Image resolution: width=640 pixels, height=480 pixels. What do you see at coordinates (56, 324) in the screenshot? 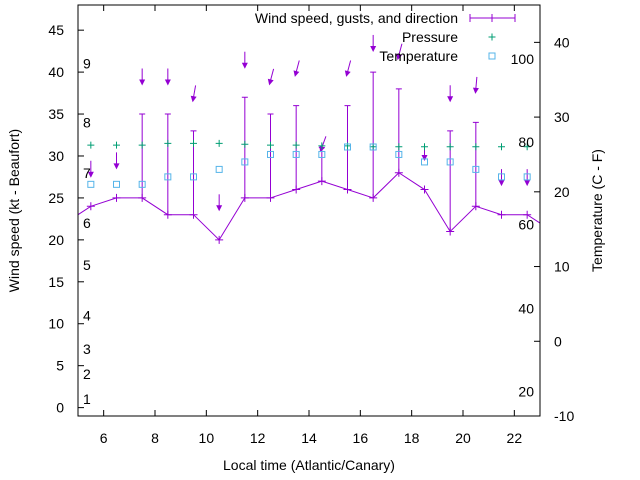
I see `y-tick-label-left: 10` at bounding box center [56, 324].